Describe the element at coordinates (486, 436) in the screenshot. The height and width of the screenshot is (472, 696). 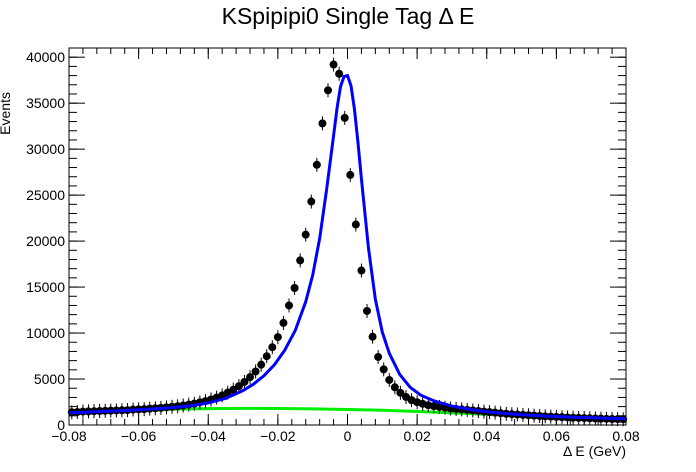
I see `x-tick-label: 0.04` at that location.